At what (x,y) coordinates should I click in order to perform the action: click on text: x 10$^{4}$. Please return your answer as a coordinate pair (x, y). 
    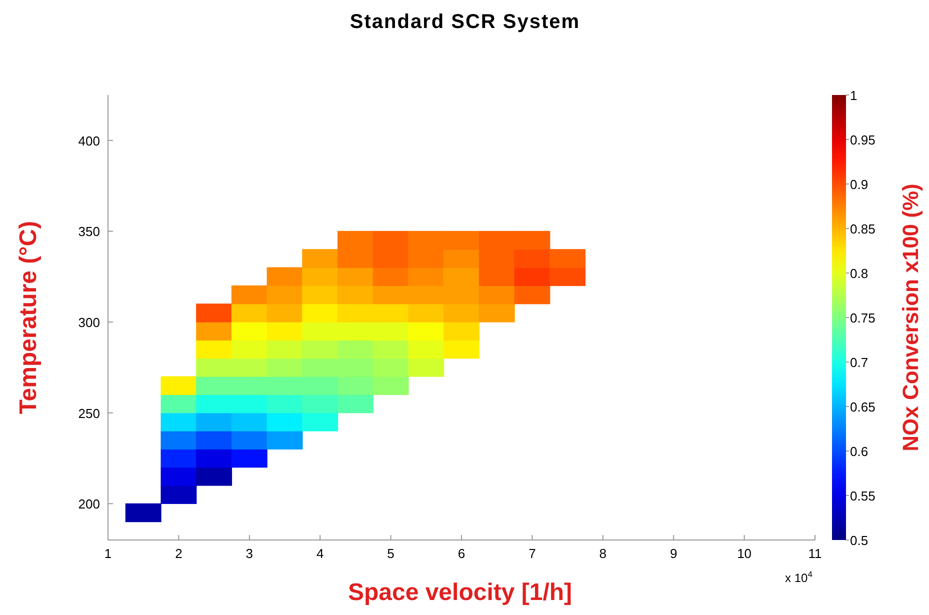
    Looking at the image, I should click on (799, 577).